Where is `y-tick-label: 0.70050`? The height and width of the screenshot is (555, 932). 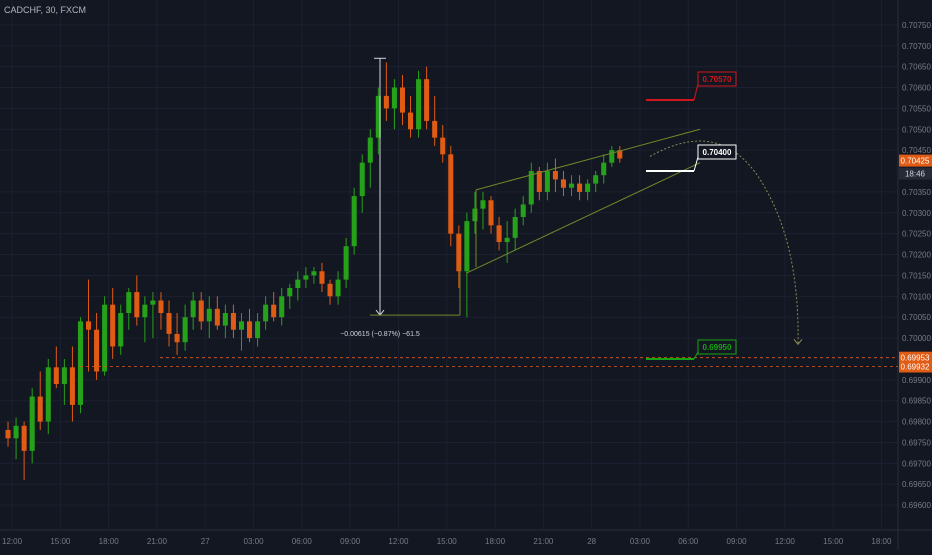
y-tick-label: 0.70050 is located at coordinates (916, 317).